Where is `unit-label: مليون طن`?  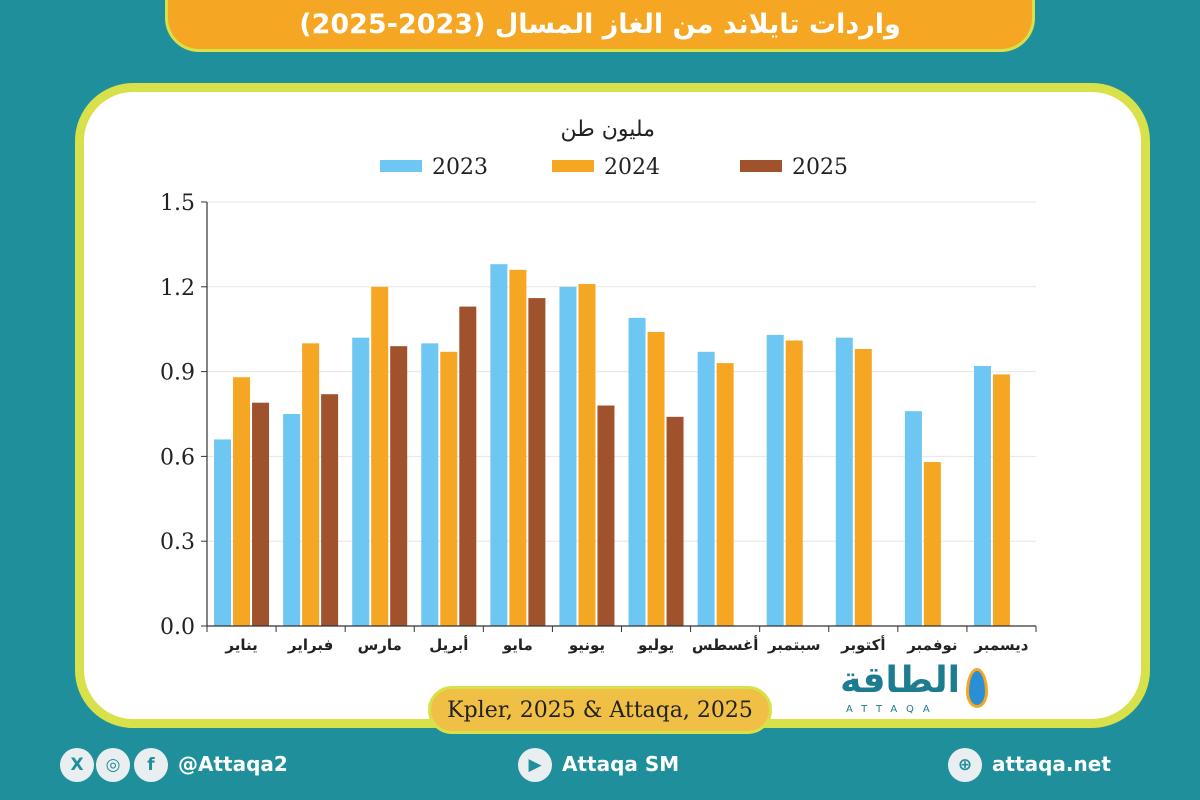
unit-label: مليون طن is located at coordinates (608, 129).